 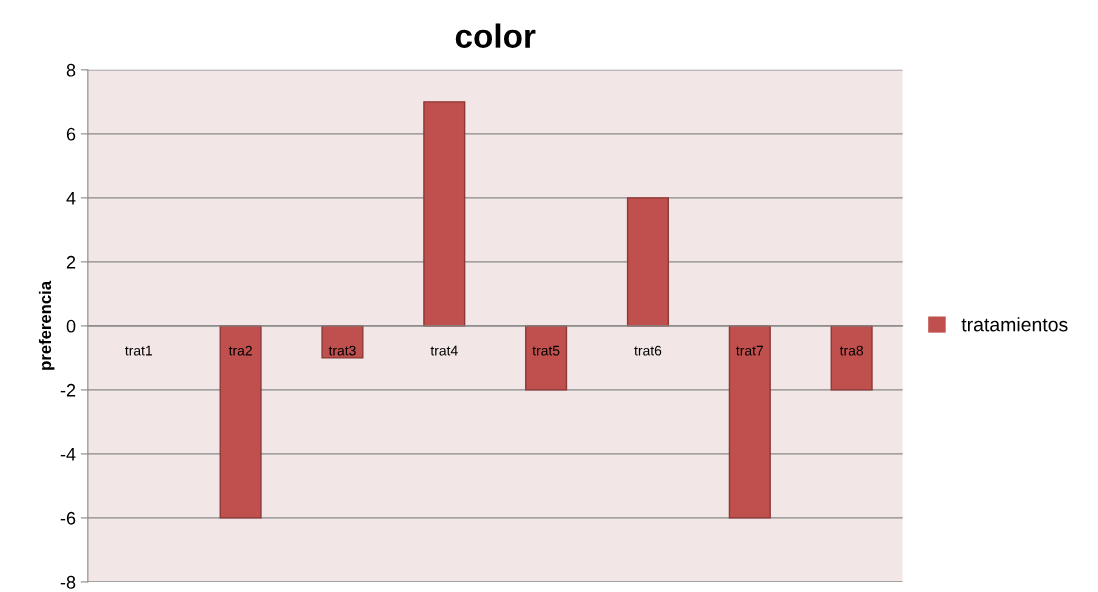 I want to click on x-tick-label: trat1, so click(x=138, y=350).